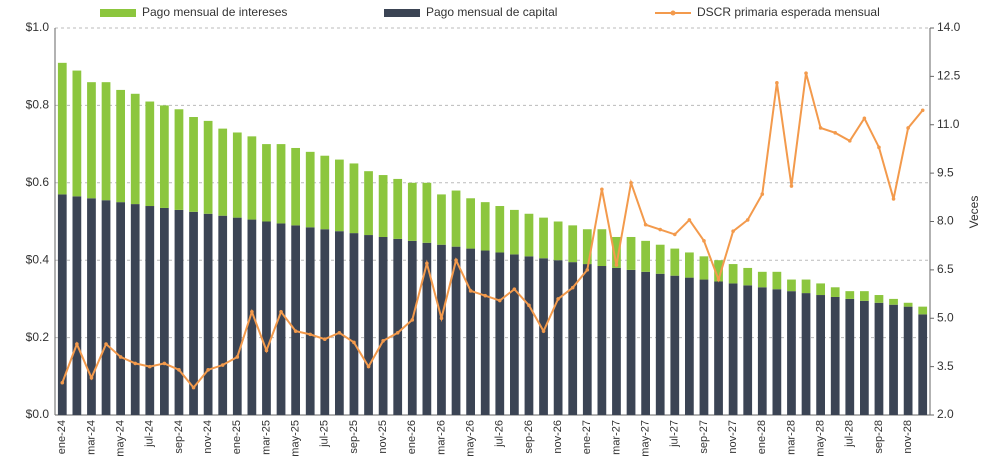 The width and height of the screenshot is (994, 470). Describe the element at coordinates (529, 437) in the screenshot. I see `x-tick-label: sep-26` at that location.